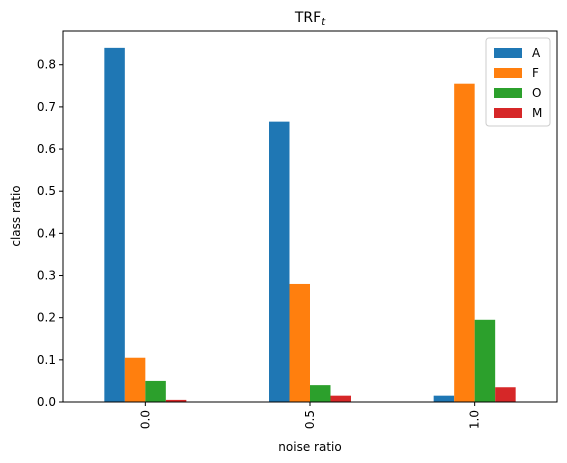 The height and width of the screenshot is (463, 567). I want to click on y-tick-label: 0.7, so click(46, 107).